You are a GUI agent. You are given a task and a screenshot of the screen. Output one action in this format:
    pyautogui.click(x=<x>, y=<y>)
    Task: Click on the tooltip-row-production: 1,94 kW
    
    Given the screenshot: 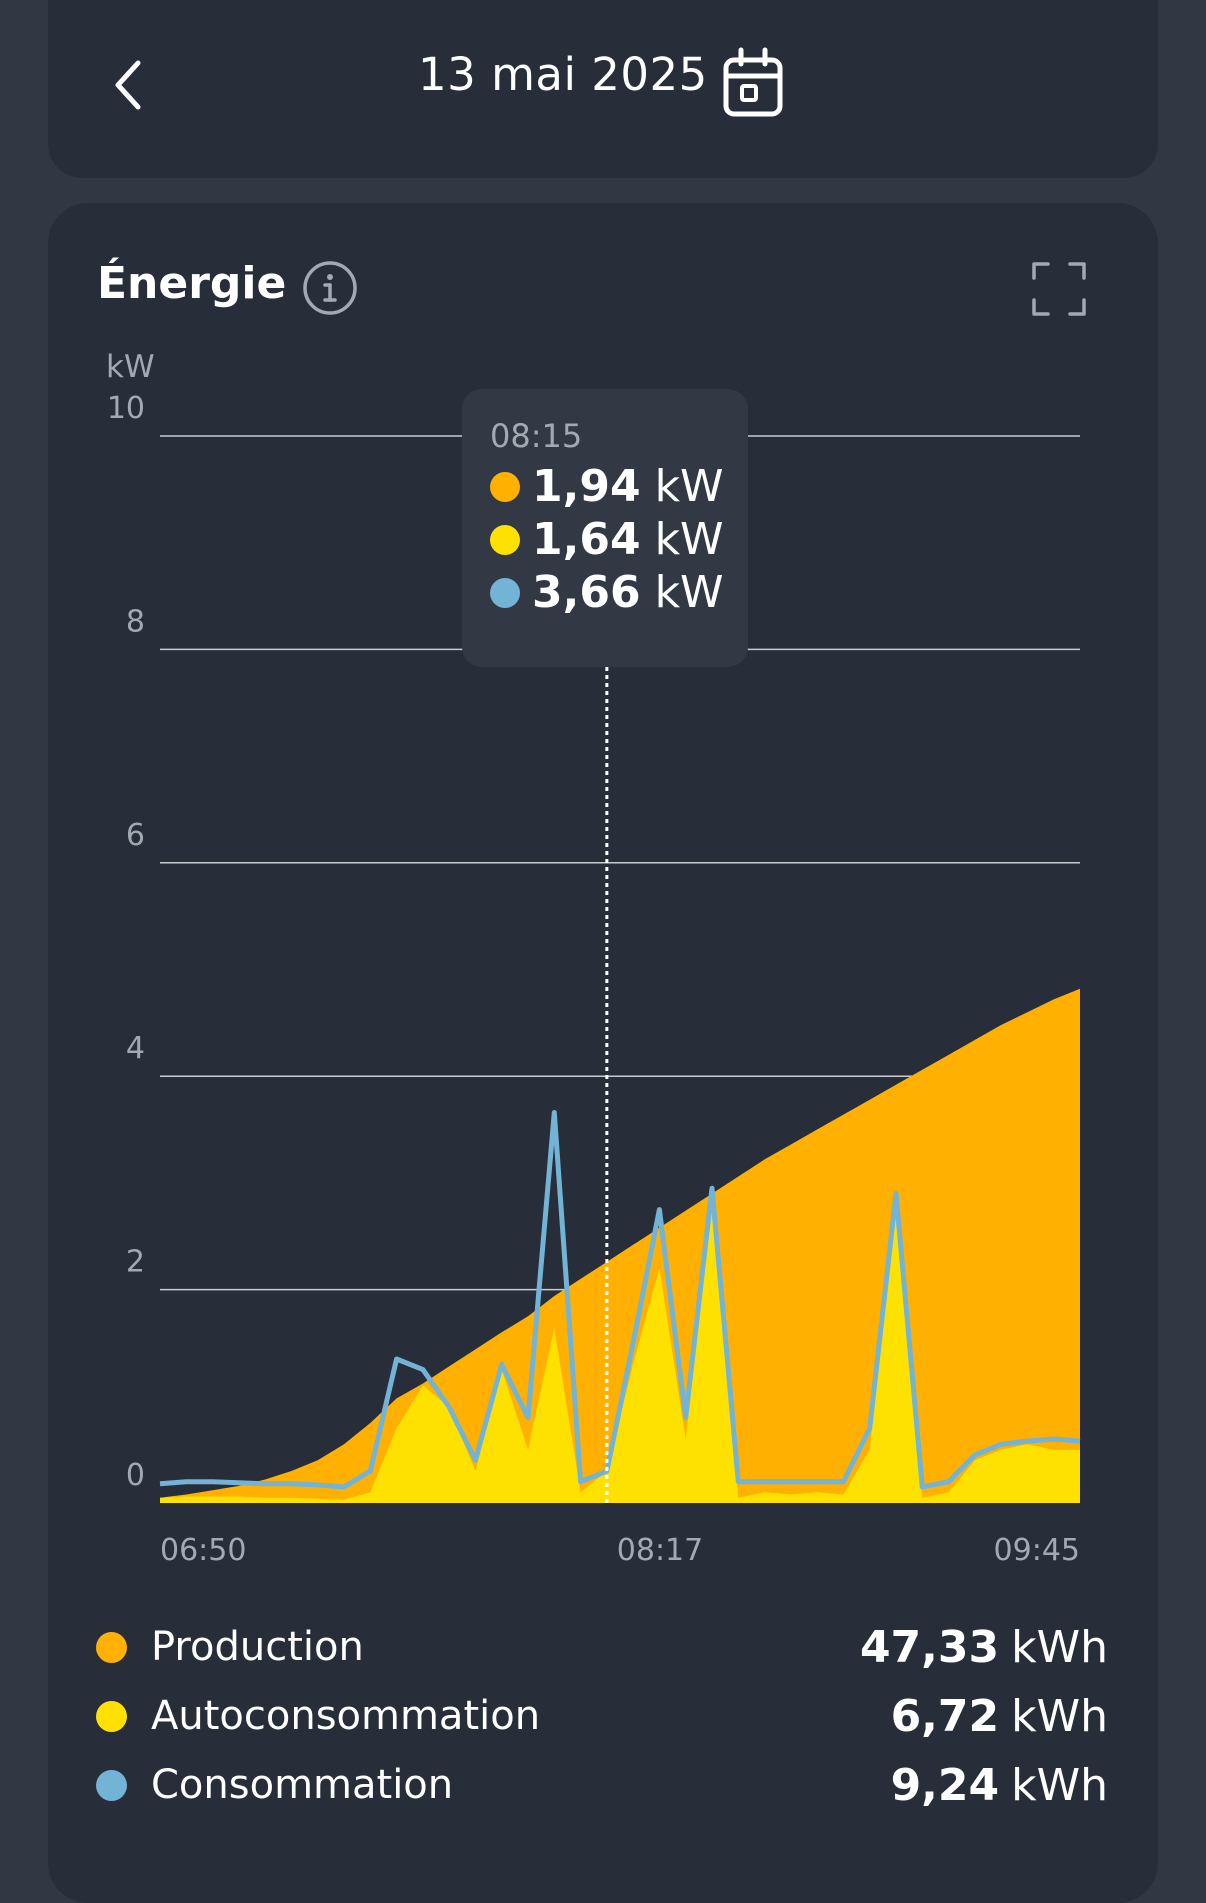 What is the action you would take?
    pyautogui.click(x=607, y=486)
    